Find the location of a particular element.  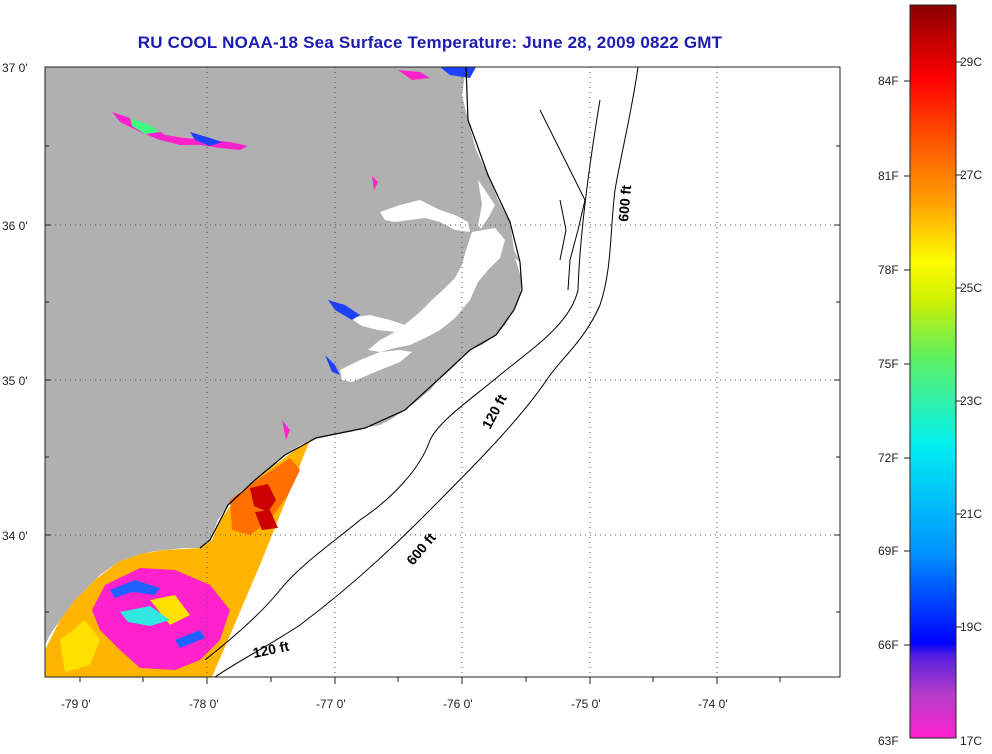

colorbar-ticks is located at coordinates (933, 353).